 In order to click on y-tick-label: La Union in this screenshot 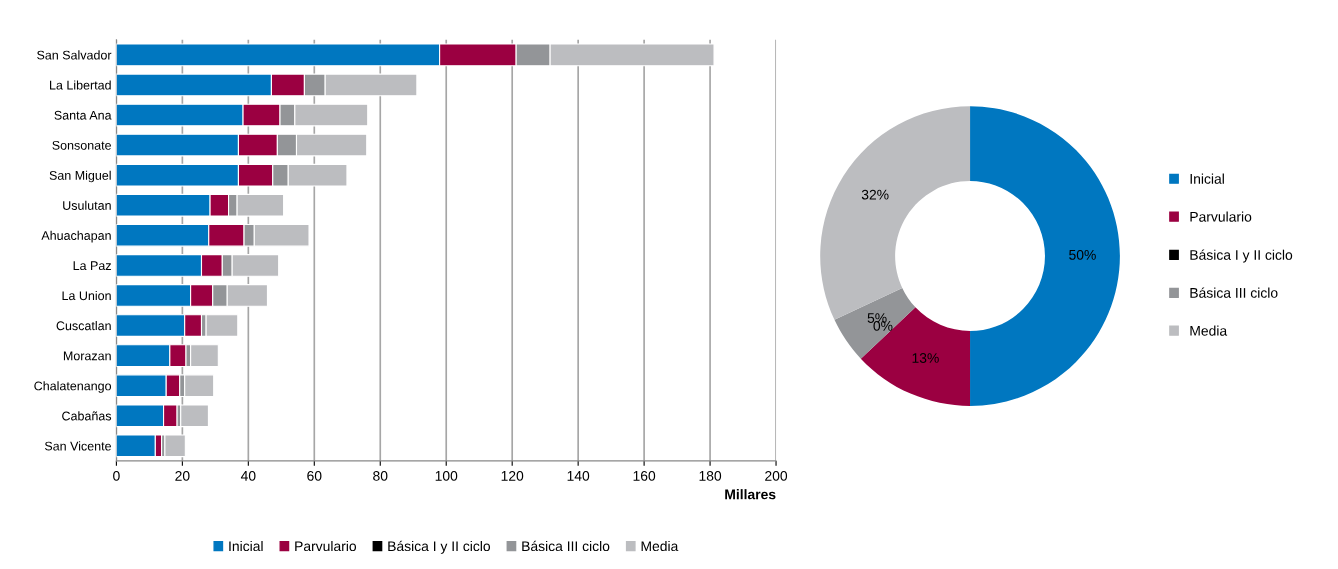, I will do `click(86, 295)`.